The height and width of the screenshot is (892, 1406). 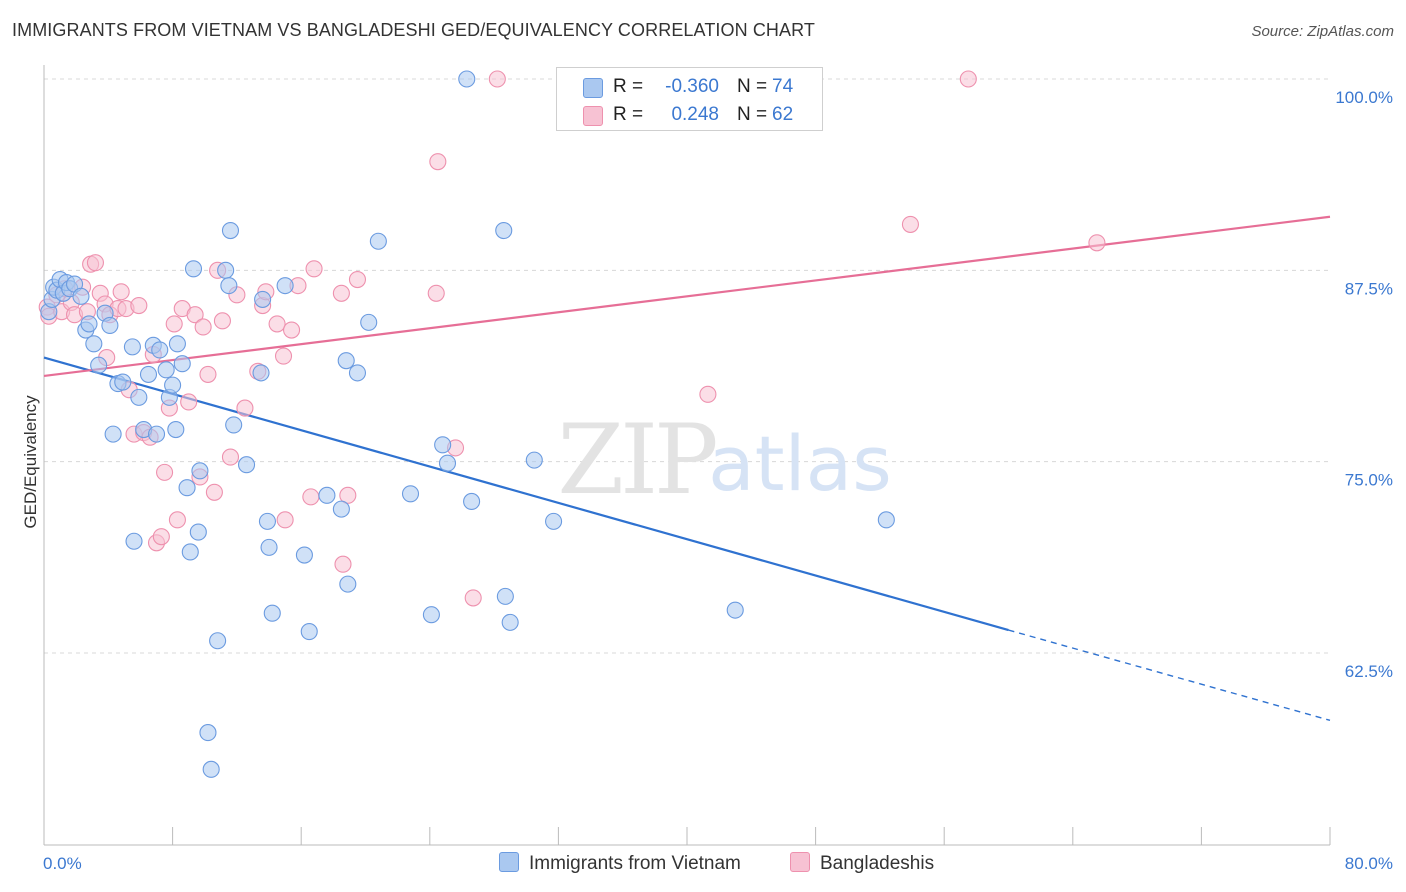 What do you see at coordinates (593, 116) in the screenshot?
I see `legend-swatch-pink` at bounding box center [593, 116].